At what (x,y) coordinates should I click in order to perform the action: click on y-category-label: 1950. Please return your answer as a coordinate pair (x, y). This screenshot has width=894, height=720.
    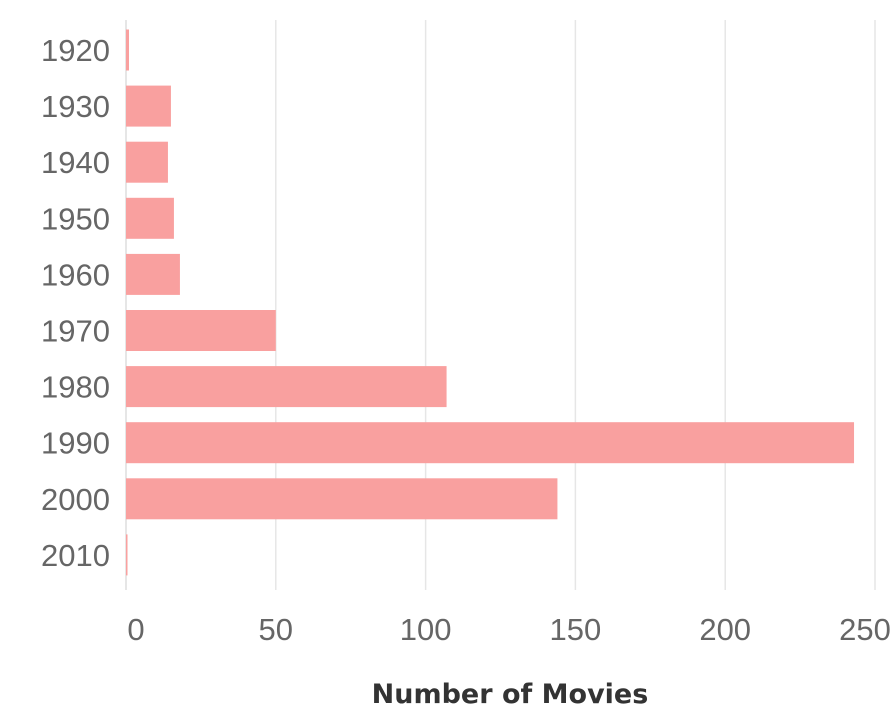
    Looking at the image, I should click on (75, 218).